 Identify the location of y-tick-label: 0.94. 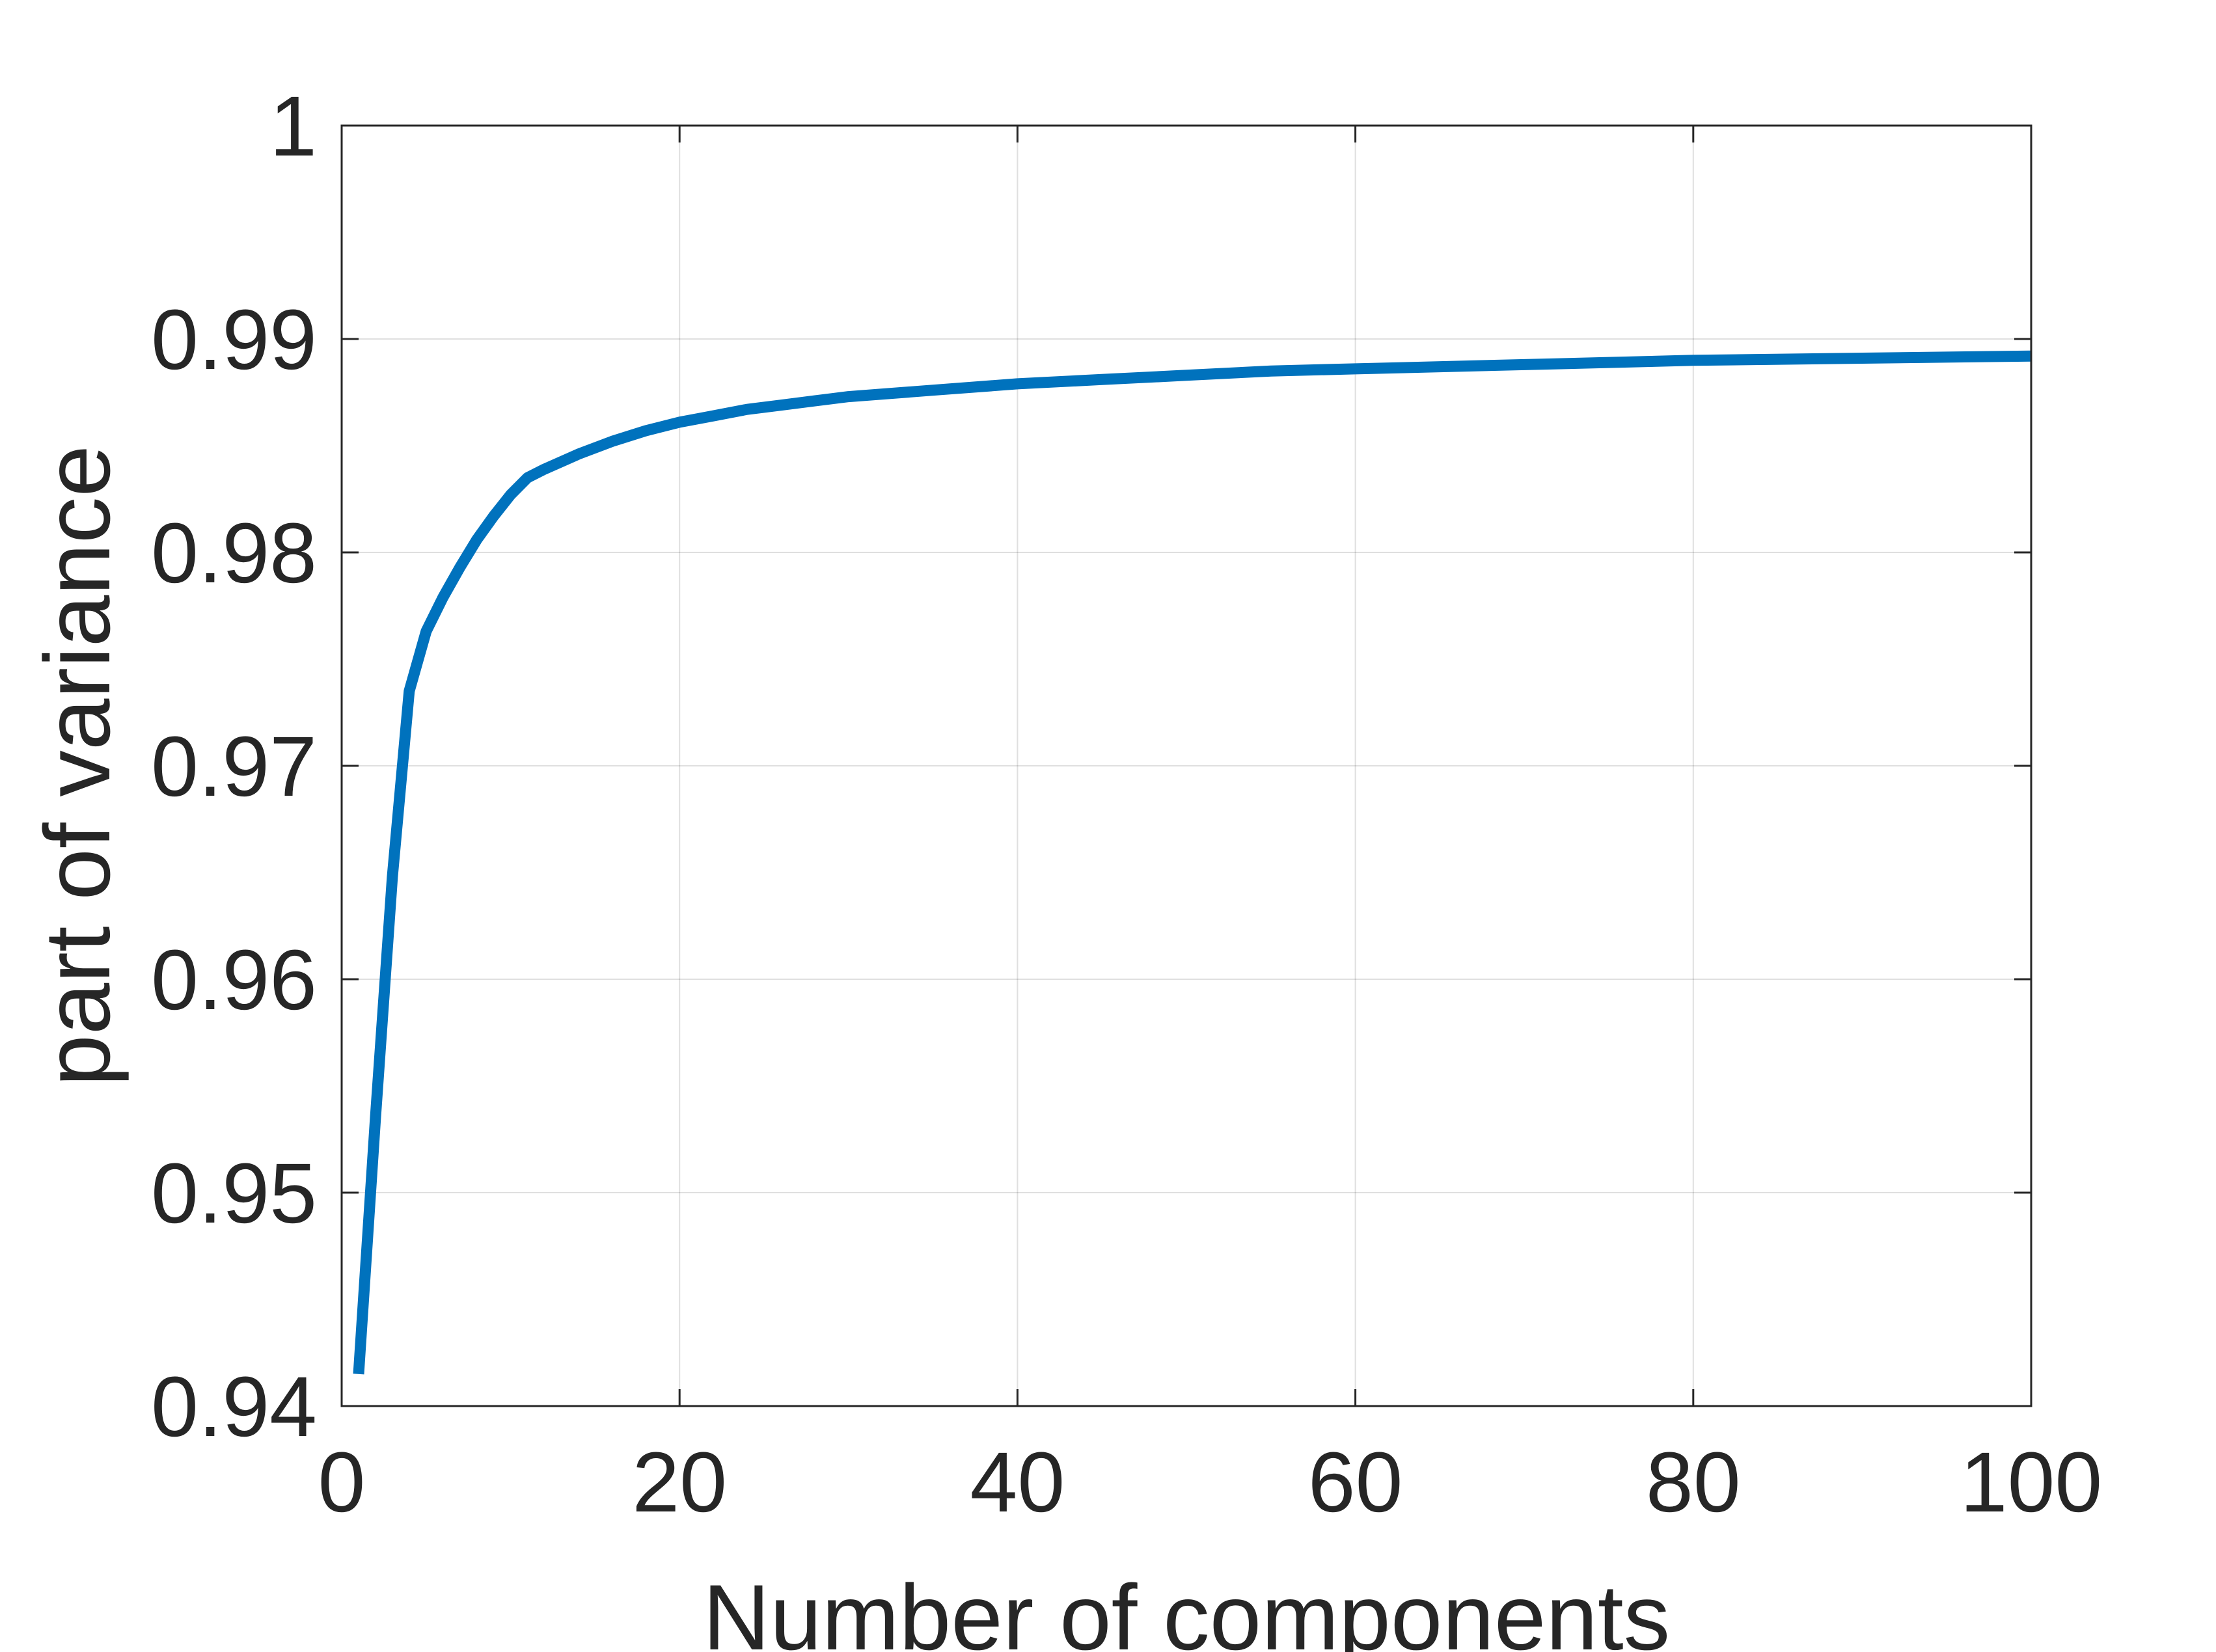
(234, 1407).